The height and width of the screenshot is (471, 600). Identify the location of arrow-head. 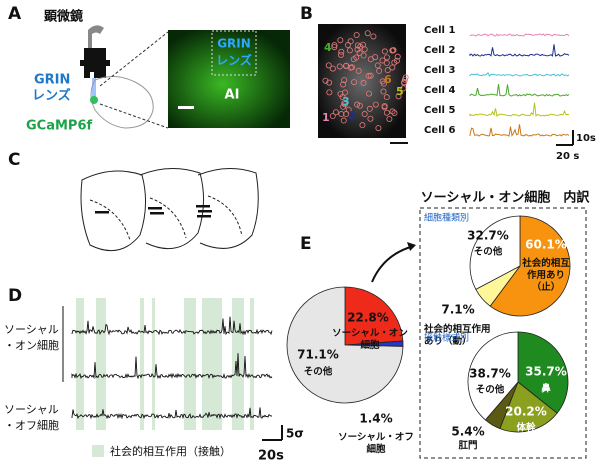
(411, 246).